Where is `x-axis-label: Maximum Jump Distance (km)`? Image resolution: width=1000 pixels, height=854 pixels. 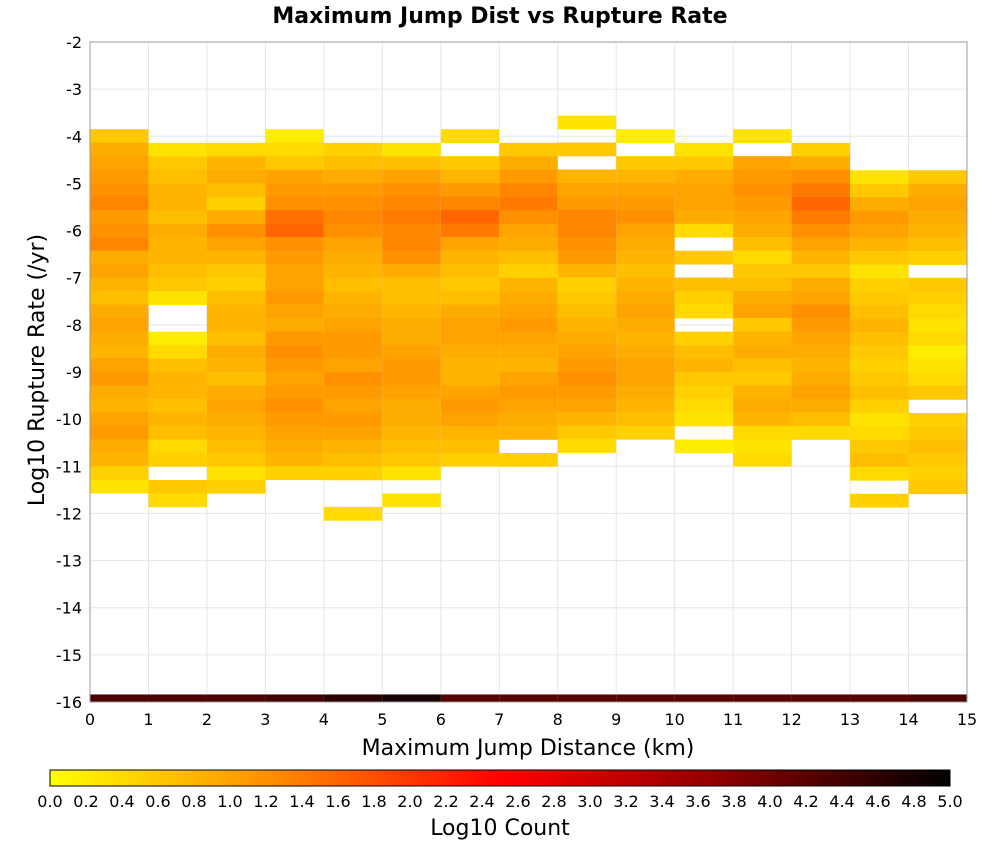 x-axis-label: Maximum Jump Distance (km) is located at coordinates (528, 748).